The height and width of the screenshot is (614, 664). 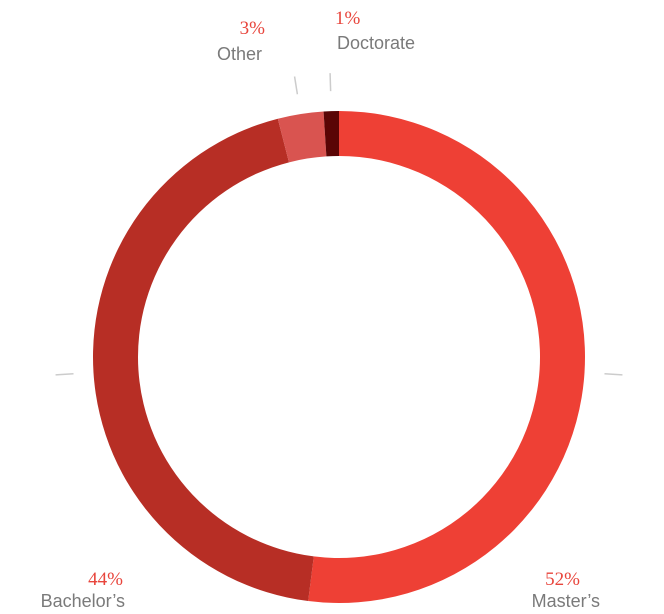 What do you see at coordinates (302, 137) in the screenshot?
I see `slice-other` at bounding box center [302, 137].